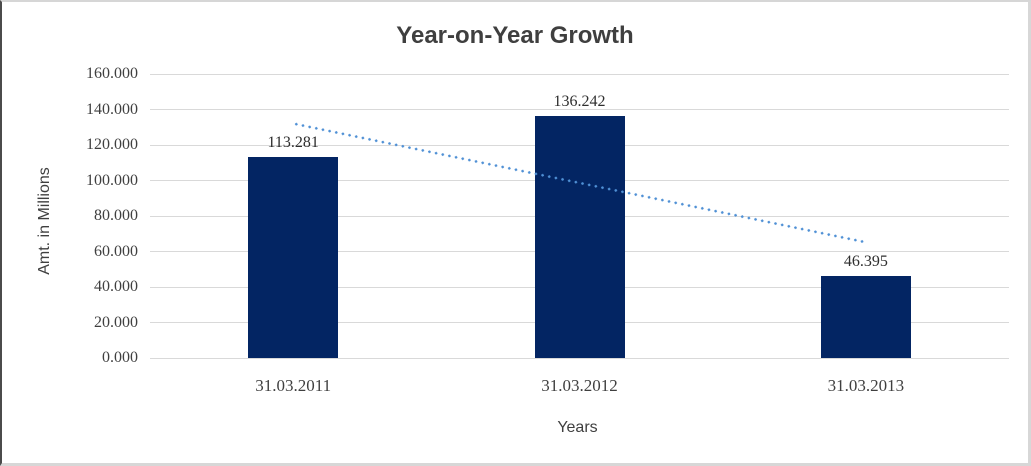 This screenshot has height=466, width=1031. What do you see at coordinates (866, 385) in the screenshot?
I see `x-category-label: 31.03.2013` at bounding box center [866, 385].